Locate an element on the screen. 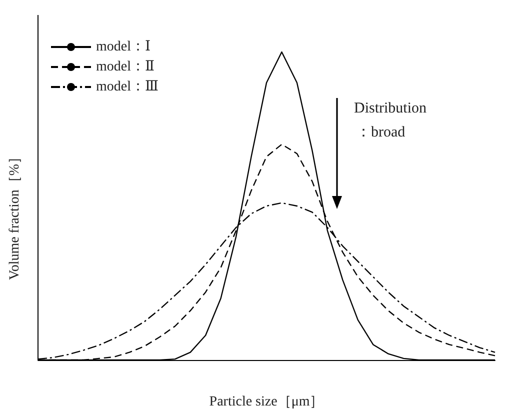 This screenshot has width=507, height=414. x-axis-title: Particle size［μm］ is located at coordinates (266, 402).